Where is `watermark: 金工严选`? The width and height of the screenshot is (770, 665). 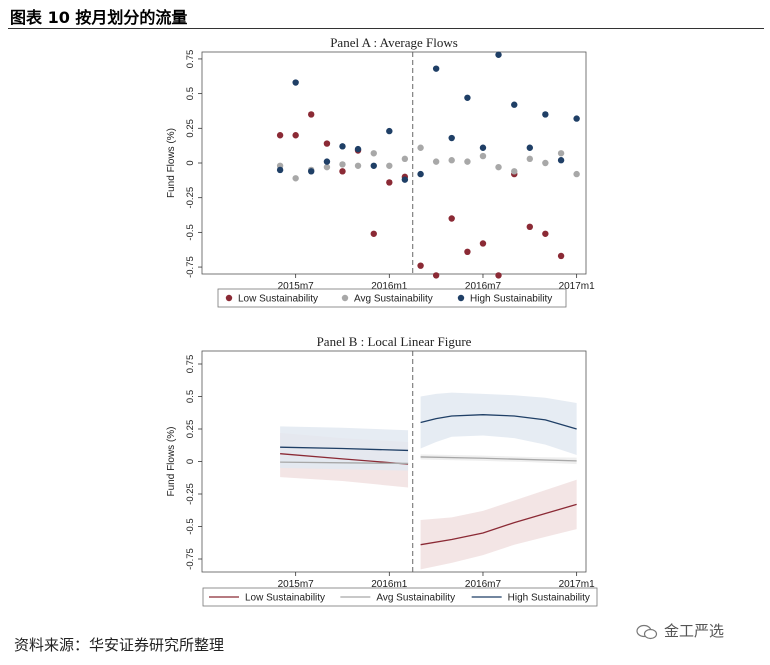 watermark: 金工严选 is located at coordinates (696, 633).